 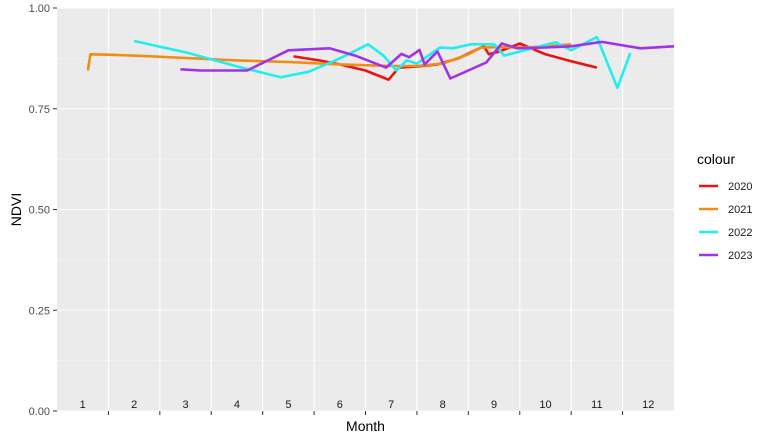 I want to click on month-label: 4, so click(x=237, y=405).